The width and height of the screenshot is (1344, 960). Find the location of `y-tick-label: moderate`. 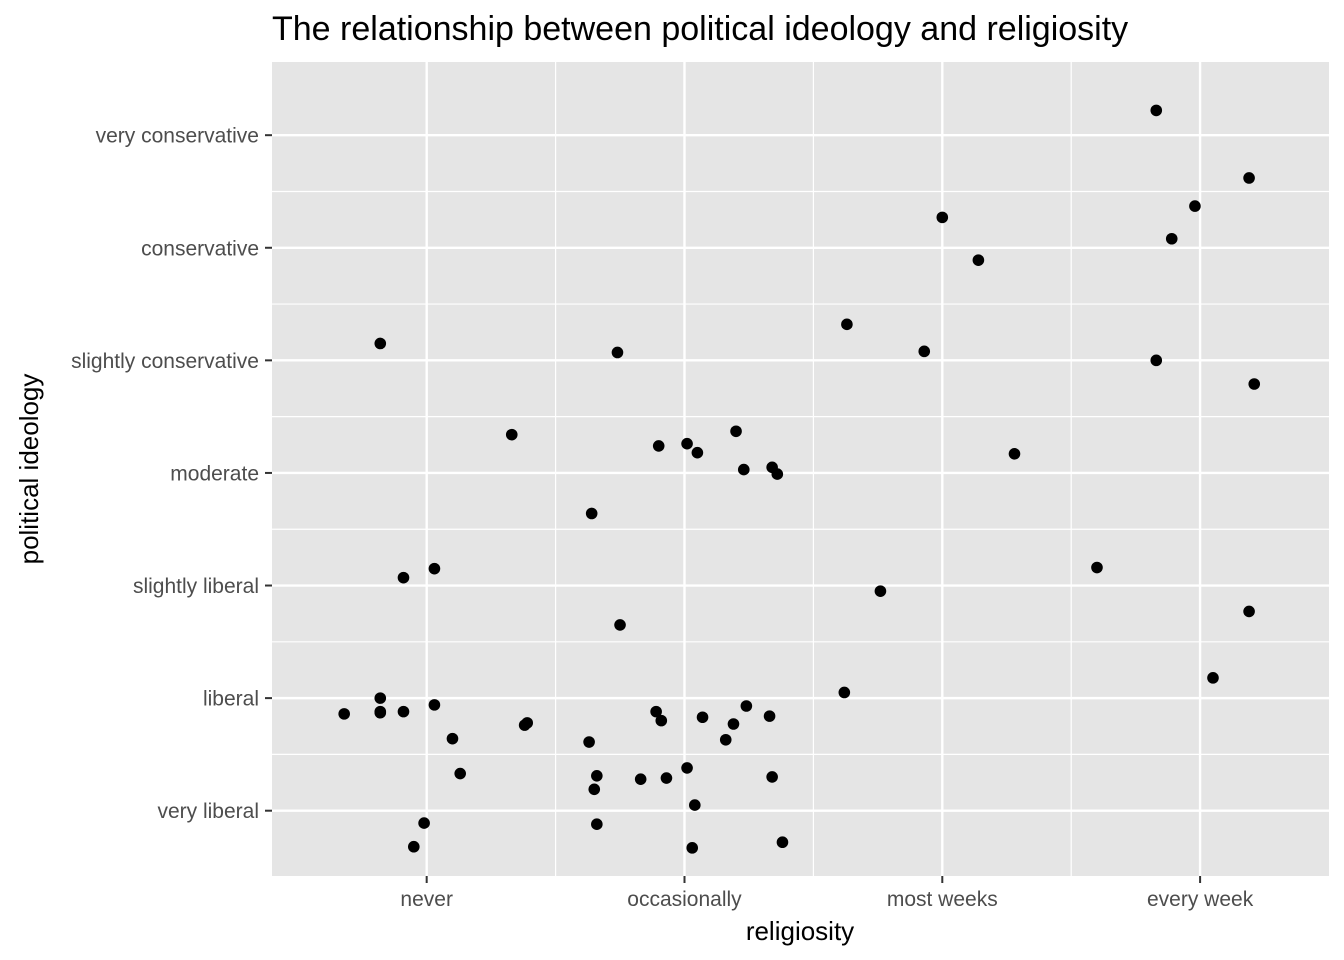

y-tick-label: moderate is located at coordinates (214, 473).